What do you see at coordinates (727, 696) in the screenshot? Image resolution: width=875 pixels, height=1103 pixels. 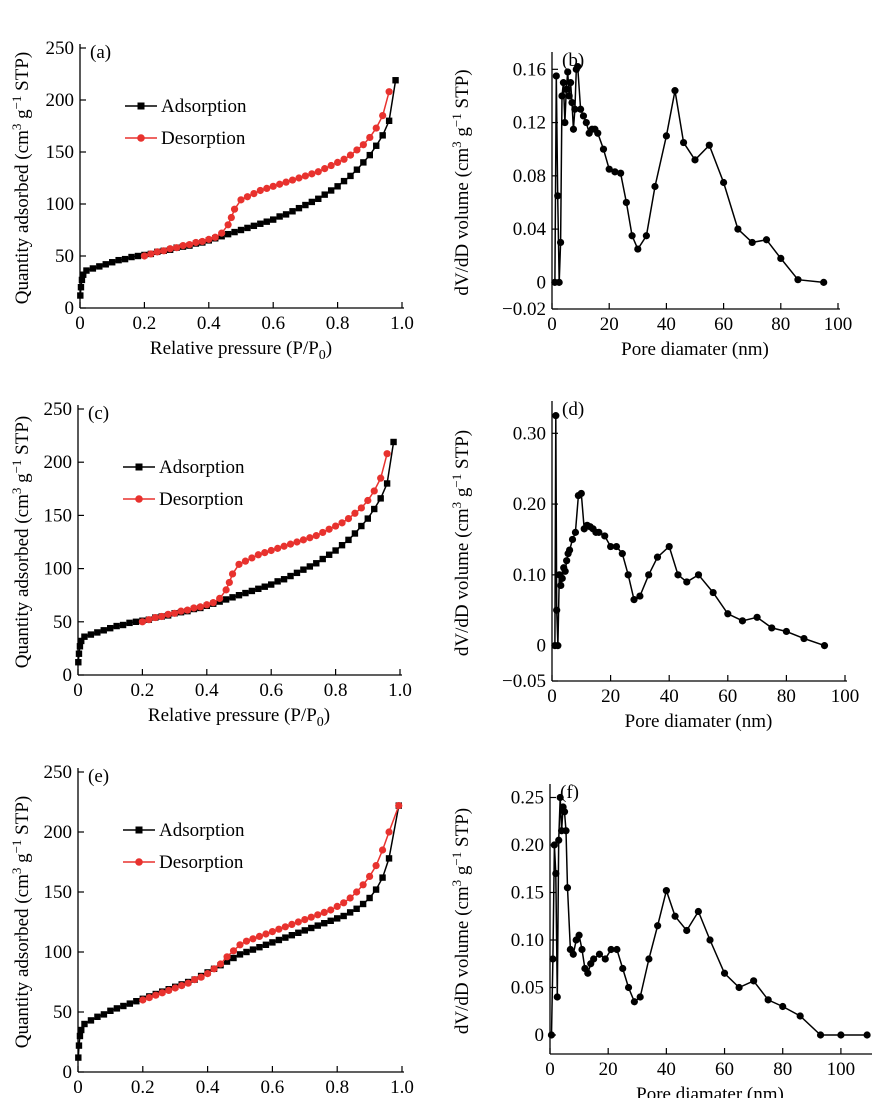 I see `x-tick-label: 60` at bounding box center [727, 696].